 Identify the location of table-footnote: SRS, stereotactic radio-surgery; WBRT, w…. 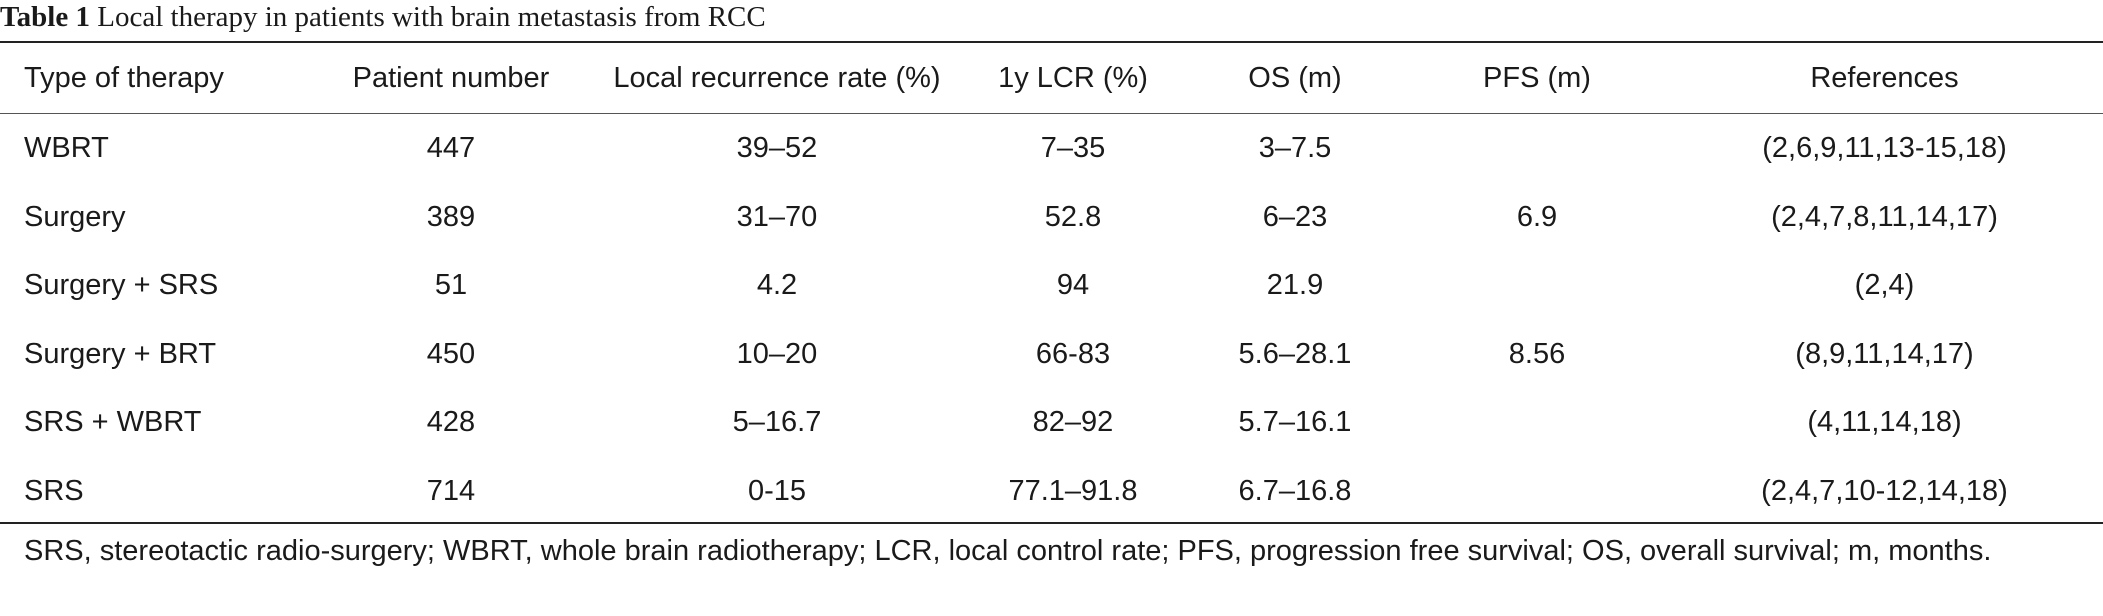
(1008, 551).